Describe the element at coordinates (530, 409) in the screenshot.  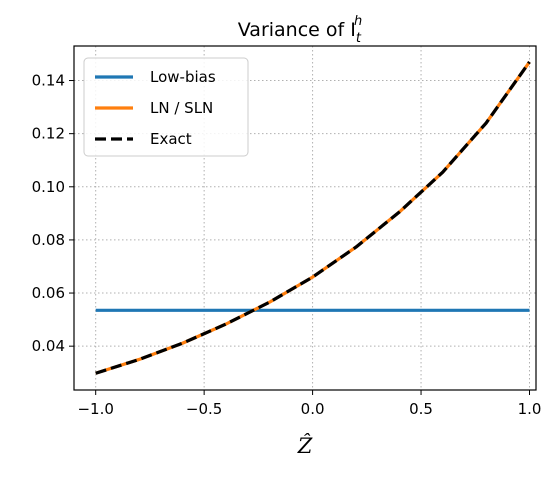
I see `x-tick-label: 1.0` at that location.